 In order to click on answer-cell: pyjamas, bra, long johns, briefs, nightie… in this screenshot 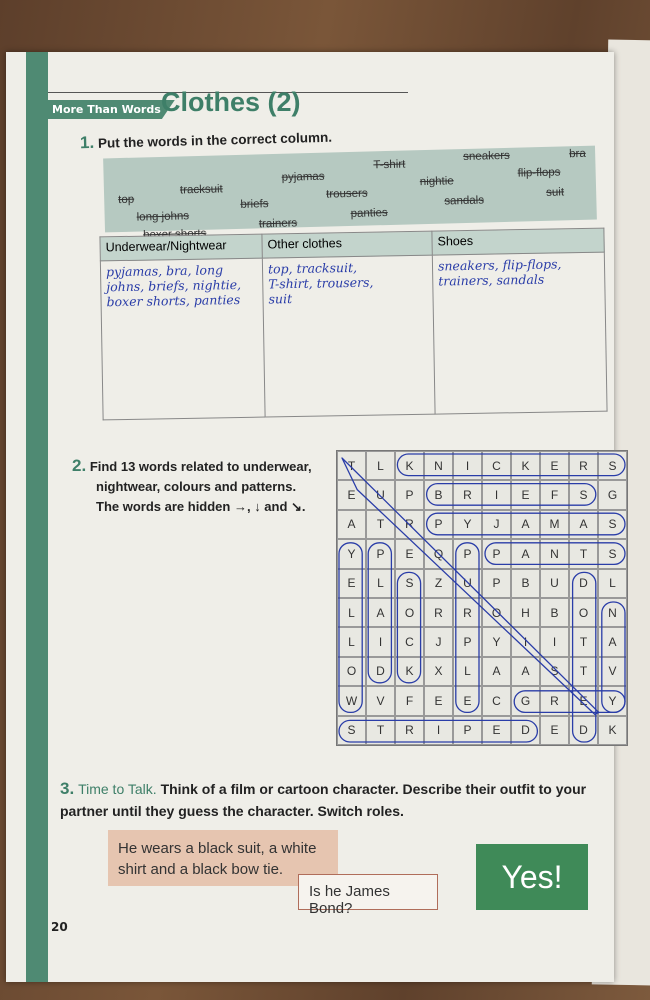, I will do `click(183, 339)`.